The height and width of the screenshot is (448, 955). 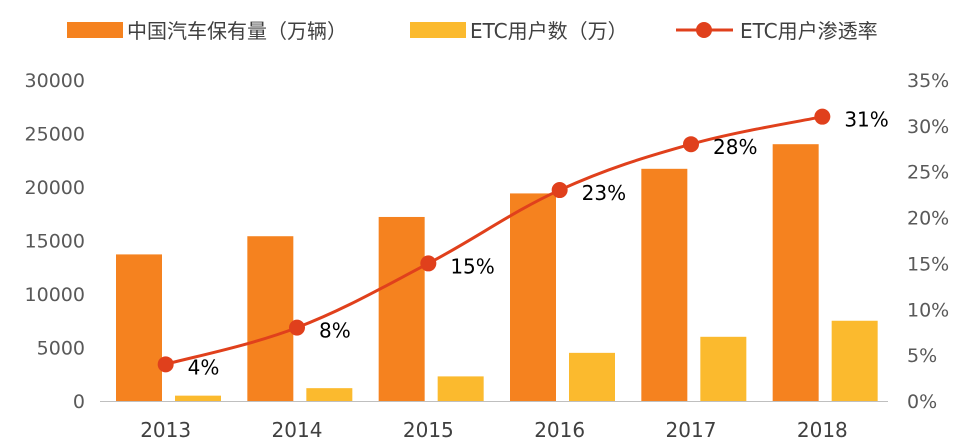 What do you see at coordinates (928, 219) in the screenshot?
I see `right-axis-tick-label: 20%` at bounding box center [928, 219].